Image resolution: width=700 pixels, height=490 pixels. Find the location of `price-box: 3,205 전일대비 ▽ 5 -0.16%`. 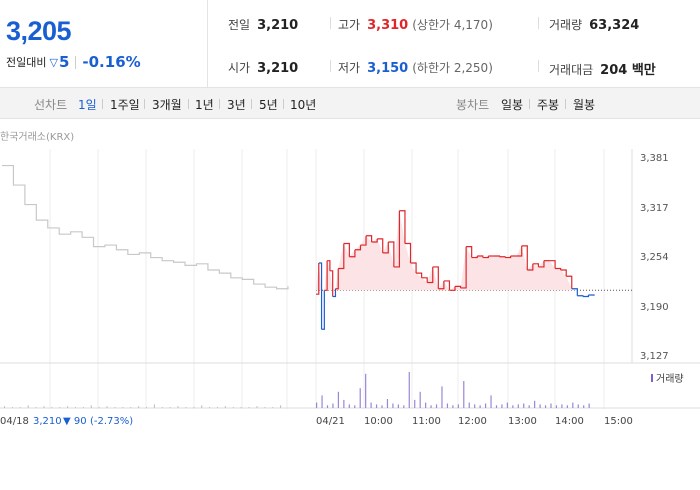

price-box: 3,205 전일대비 ▽ 5 -0.16% is located at coordinates (104, 44).